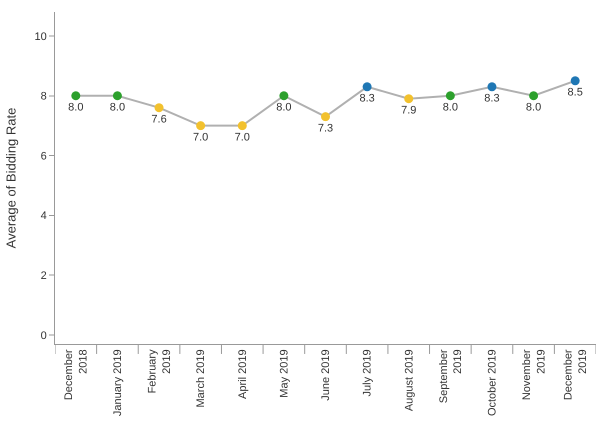 The image size is (606, 432). Describe the element at coordinates (409, 380) in the screenshot. I see `x-tick-label: August 2019` at that location.